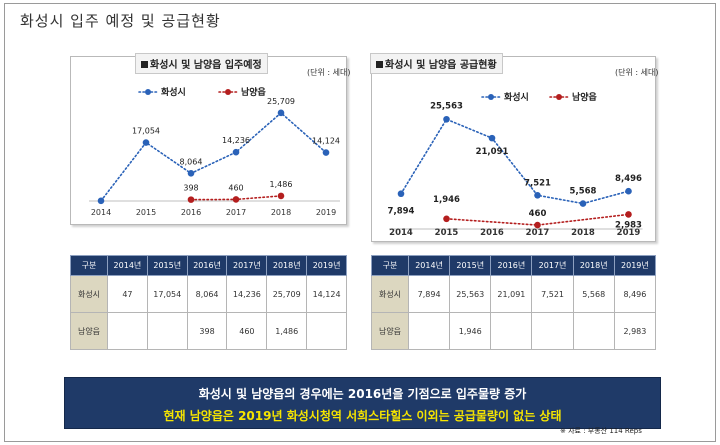  Describe the element at coordinates (537, 183) in the screenshot. I see `data-label: 7,521` at that location.